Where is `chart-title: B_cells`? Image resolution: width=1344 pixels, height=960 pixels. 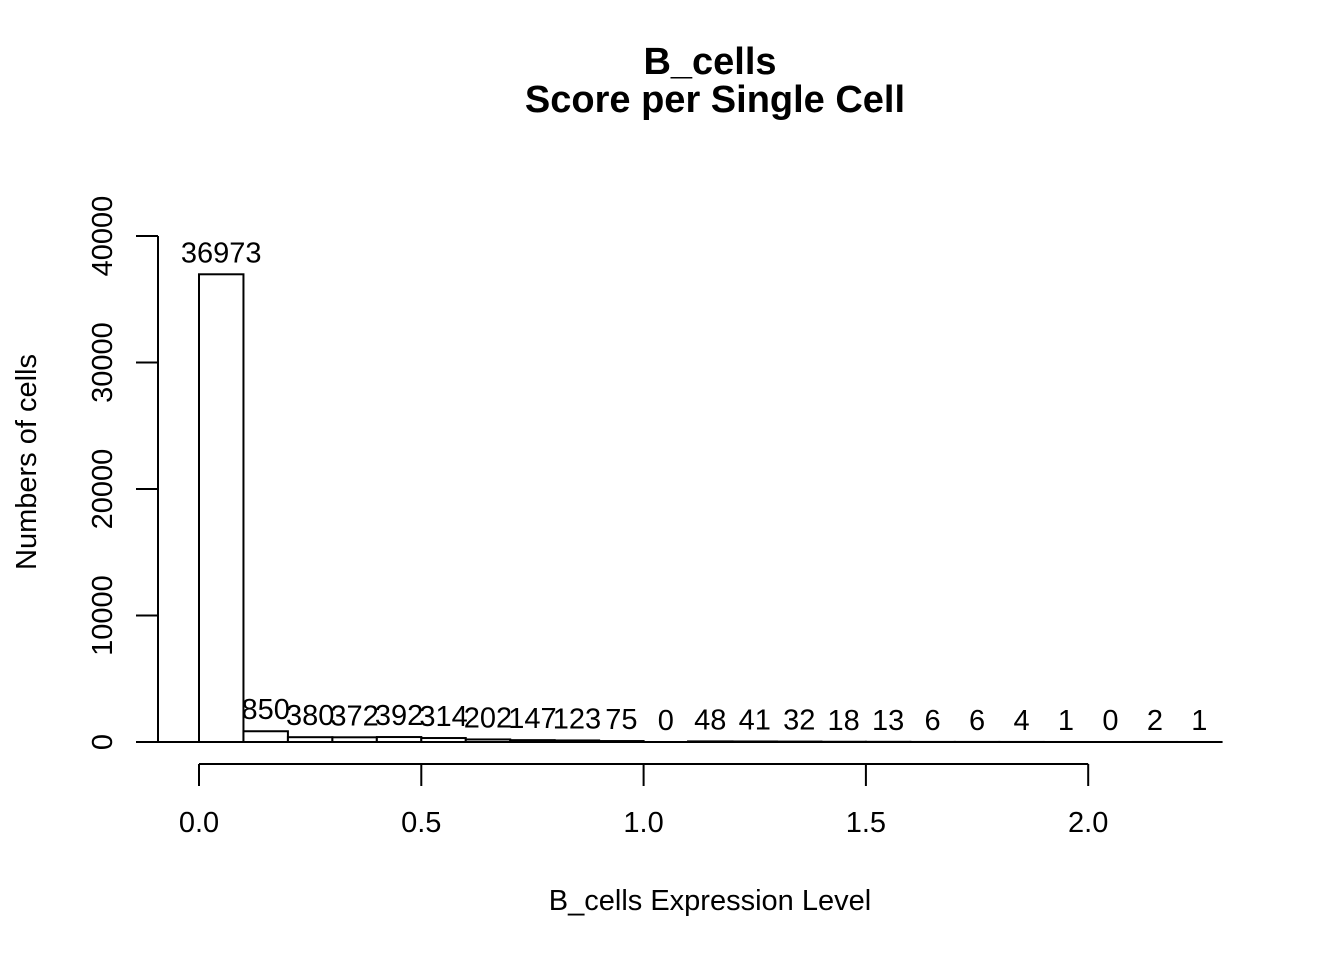 chart-title: B_cells is located at coordinates (709, 62).